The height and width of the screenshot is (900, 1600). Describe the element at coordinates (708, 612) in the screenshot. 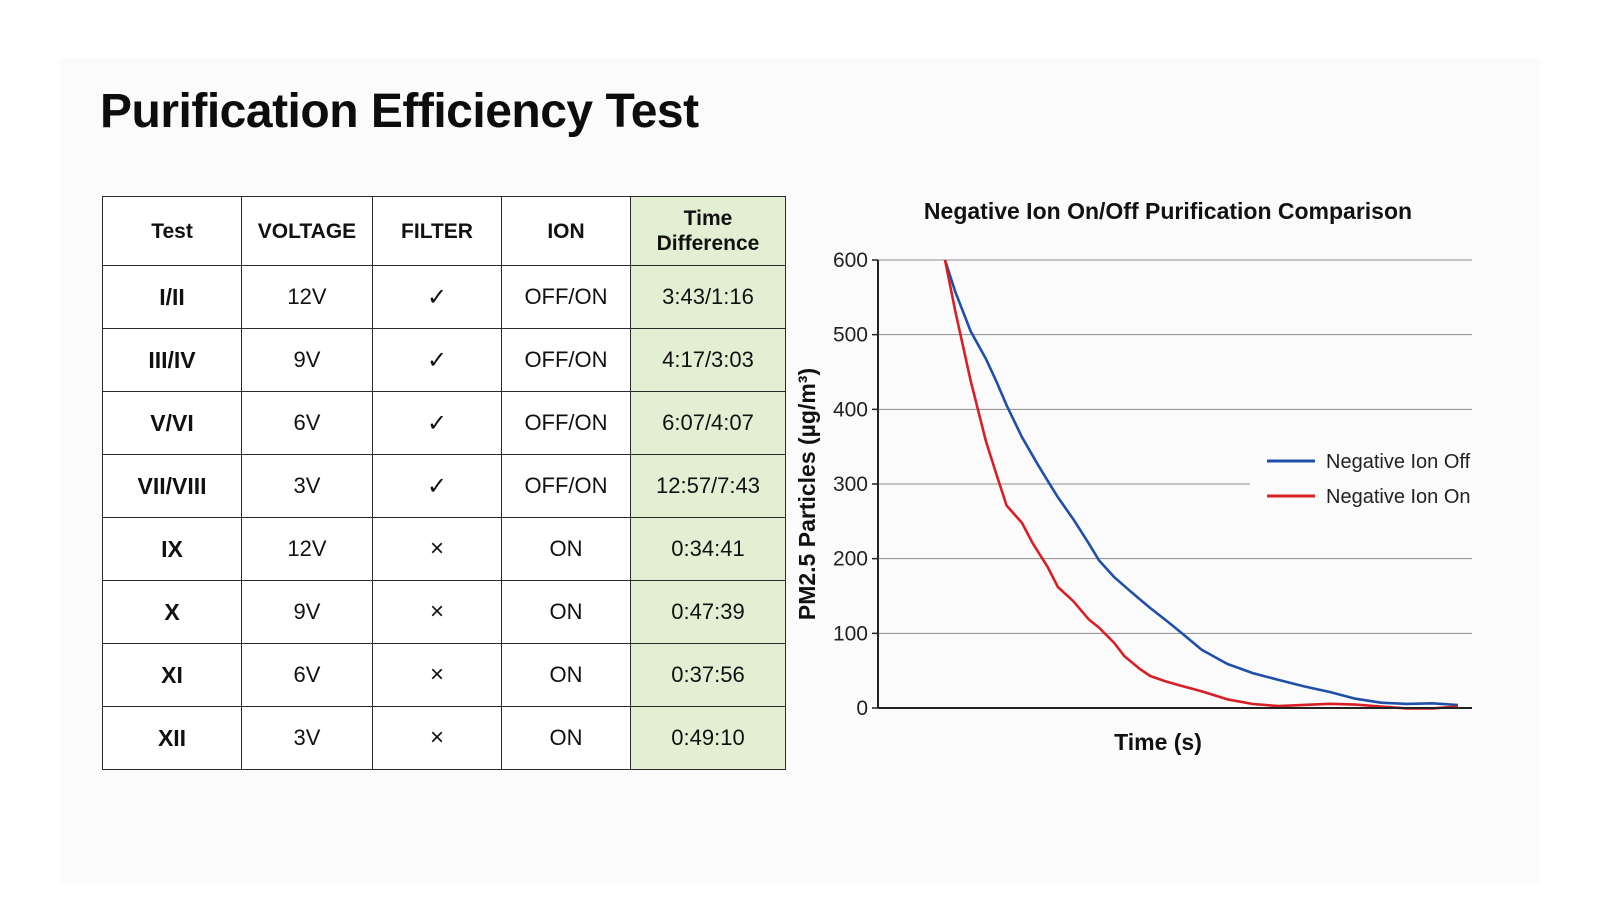

I see `time-difference-cell: 0:47:39` at that location.